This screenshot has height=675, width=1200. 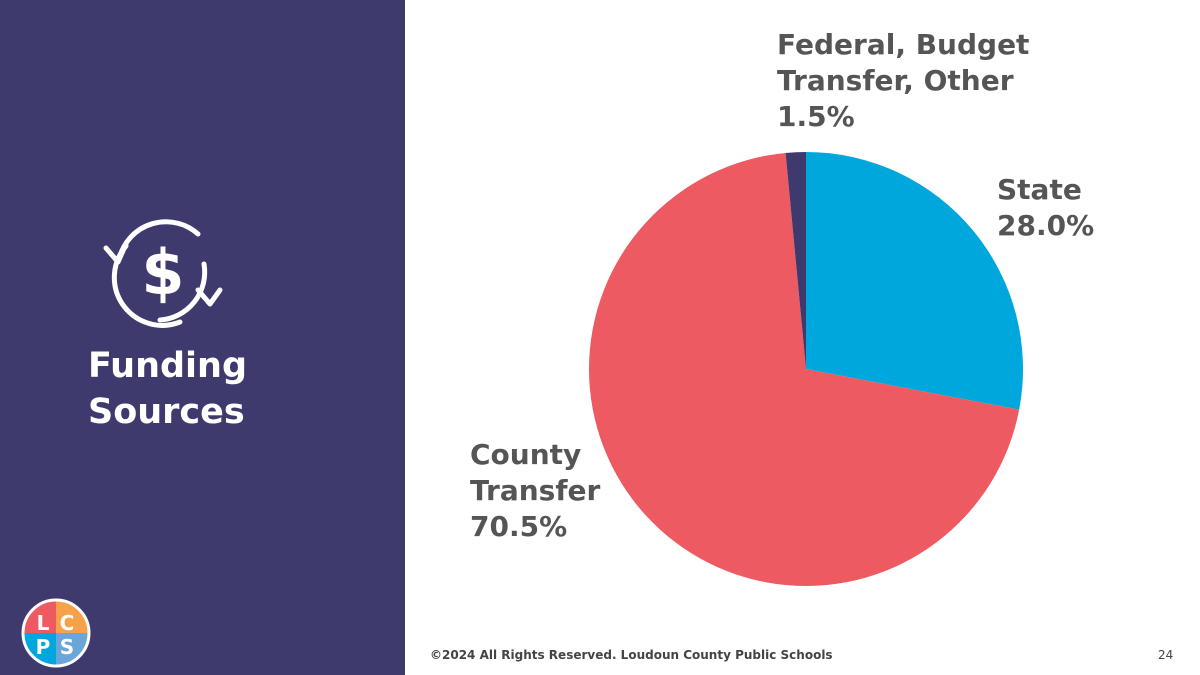 I want to click on lcps-logo: L C P S, so click(x=56, y=633).